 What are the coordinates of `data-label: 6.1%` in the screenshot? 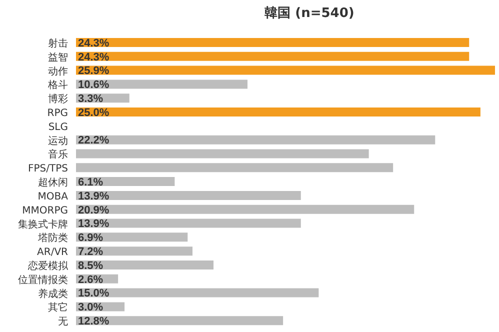 It's located at (91, 182).